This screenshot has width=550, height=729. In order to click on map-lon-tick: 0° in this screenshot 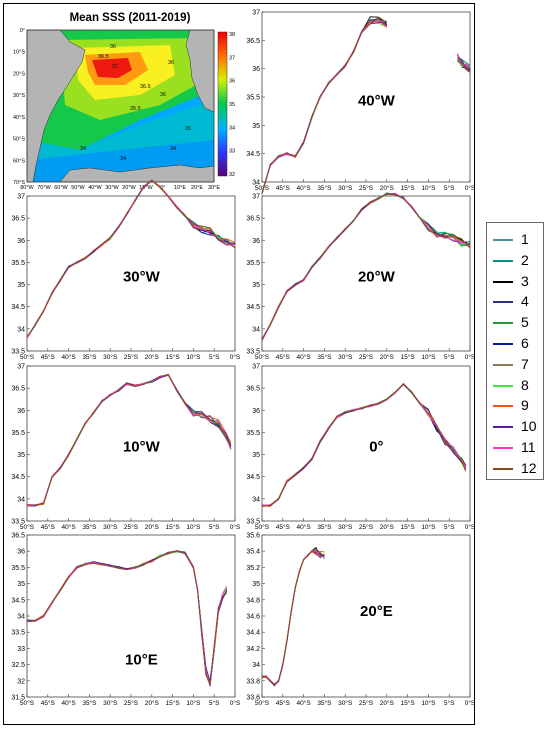, I will do `click(162, 188)`.